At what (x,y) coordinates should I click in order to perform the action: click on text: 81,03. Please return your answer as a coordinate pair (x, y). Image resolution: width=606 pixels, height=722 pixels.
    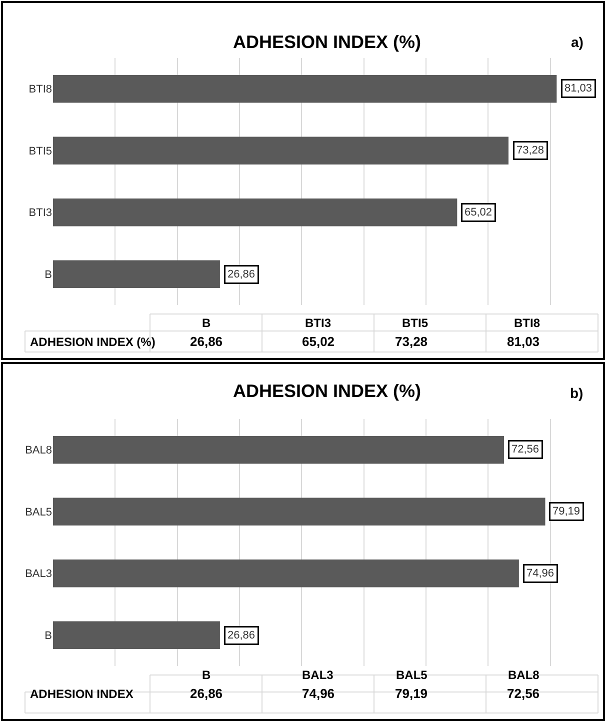
    Looking at the image, I should click on (523, 341).